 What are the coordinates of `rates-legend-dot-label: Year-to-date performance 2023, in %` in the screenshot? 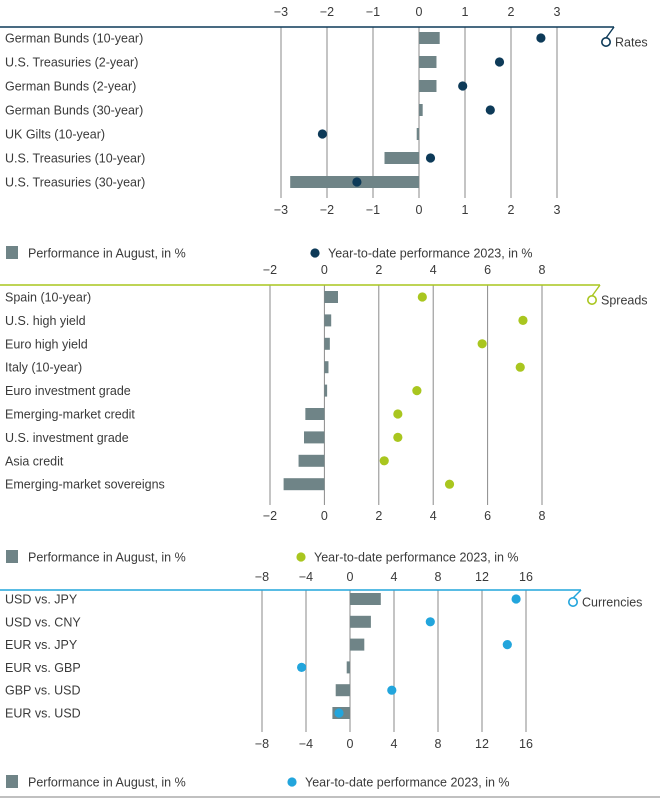 It's located at (430, 254).